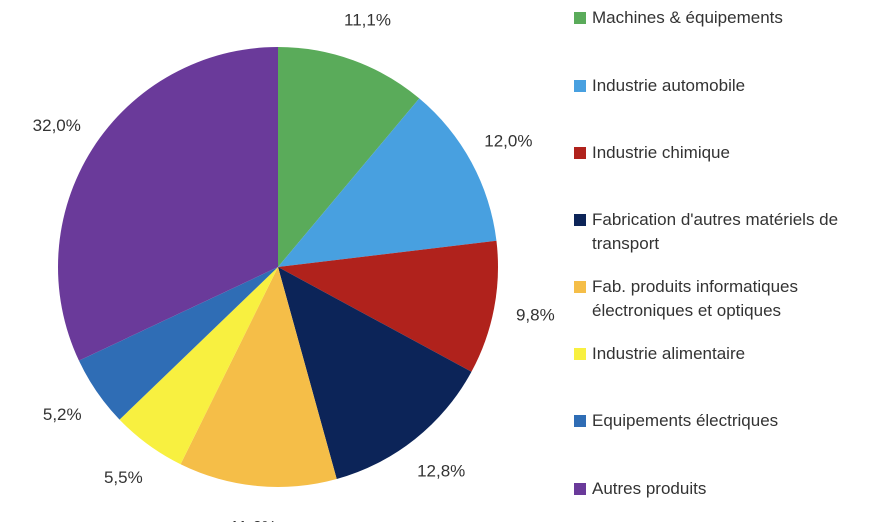  Describe the element at coordinates (123, 477) in the screenshot. I see `data-label: 5,5%` at that location.